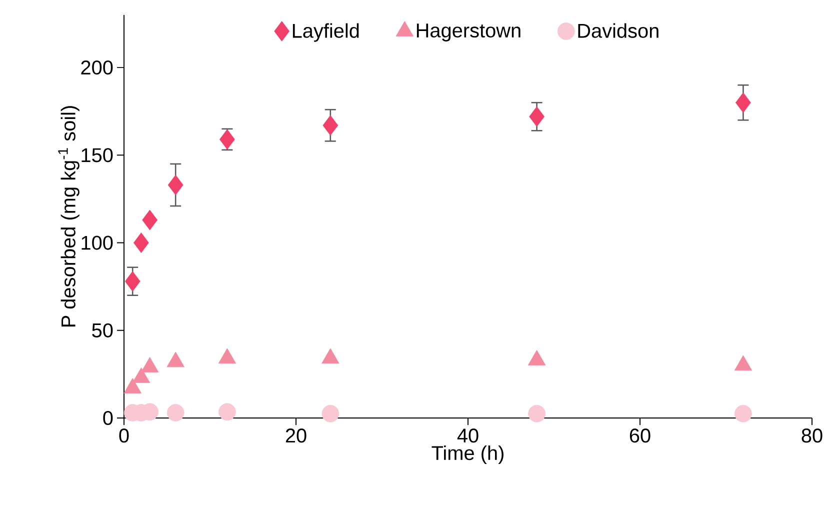 Image resolution: width=833 pixels, height=514 pixels. Describe the element at coordinates (812, 435) in the screenshot. I see `x-tick-label: 80` at that location.